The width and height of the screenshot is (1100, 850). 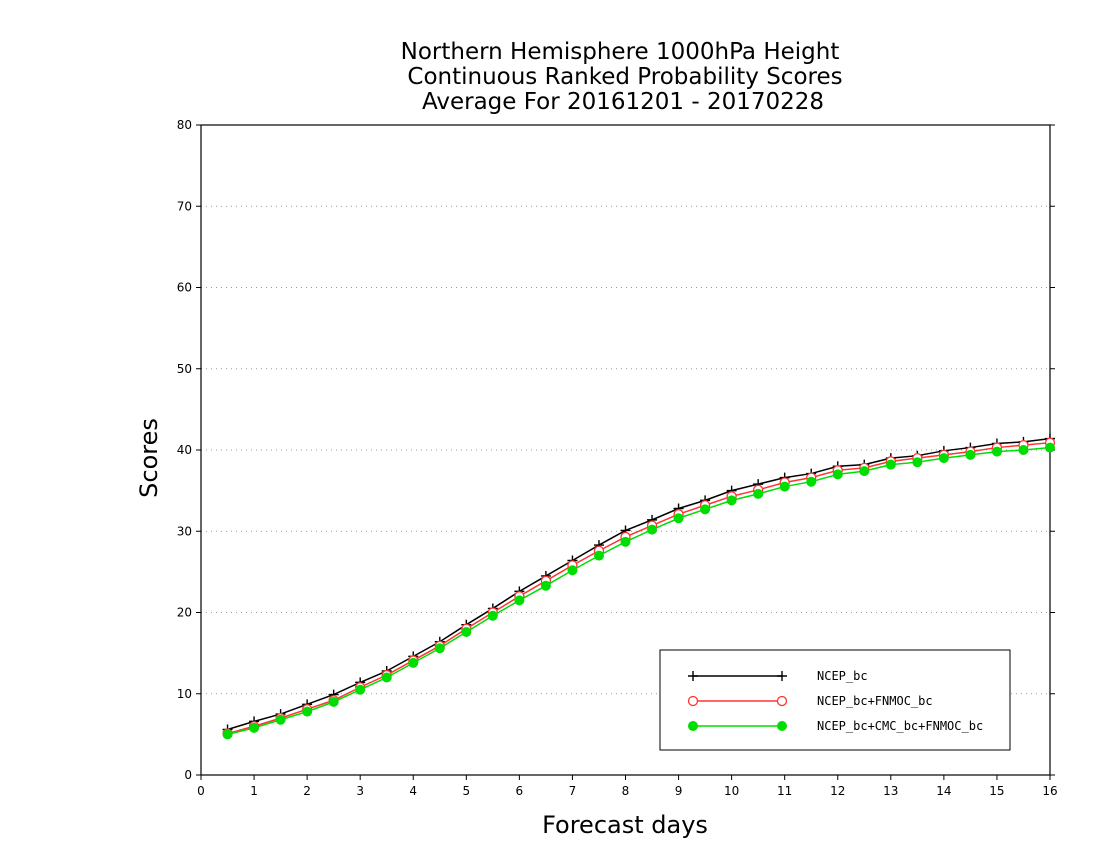 What do you see at coordinates (620, 52) in the screenshot?
I see `title-line-1: Northern Hemisphere 1000hPa Height` at bounding box center [620, 52].